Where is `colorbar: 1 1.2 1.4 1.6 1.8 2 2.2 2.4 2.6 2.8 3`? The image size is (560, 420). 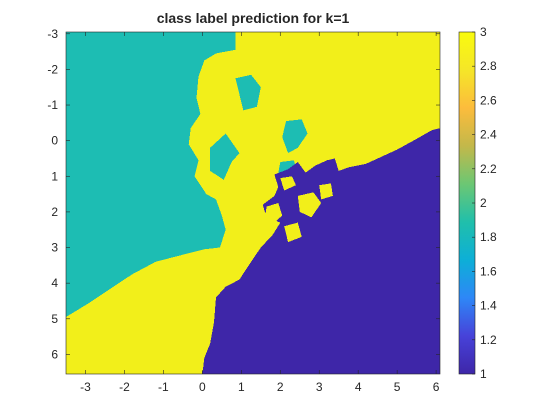
colorbar: 1 1.2 1.4 1.6 1.8 2 2.2 2.4 2.6 2.8 3 is located at coordinates (477, 203).